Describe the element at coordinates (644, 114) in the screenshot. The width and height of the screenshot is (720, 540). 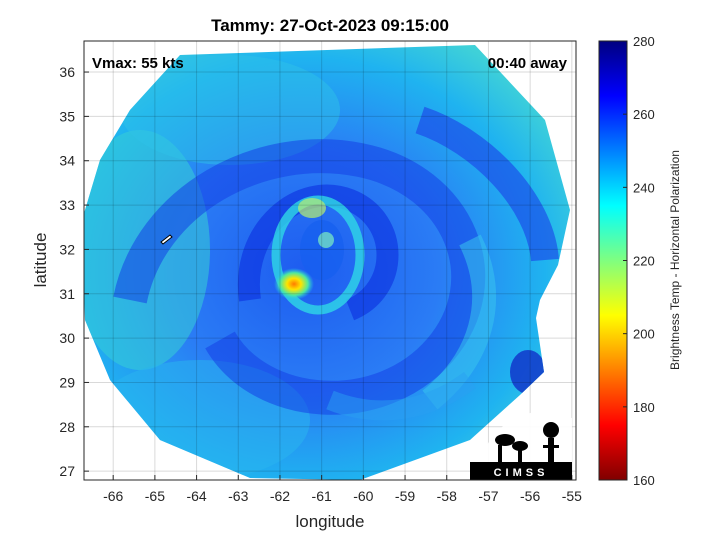
I see `colorbar-tick-label: 260` at that location.